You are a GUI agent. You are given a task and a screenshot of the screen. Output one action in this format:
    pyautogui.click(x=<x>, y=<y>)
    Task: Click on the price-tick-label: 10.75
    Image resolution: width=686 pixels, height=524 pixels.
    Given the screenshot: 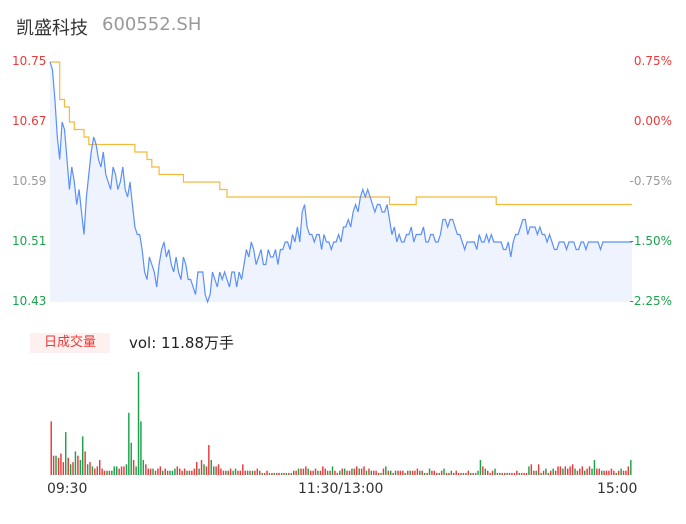 What is the action you would take?
    pyautogui.click(x=29, y=61)
    